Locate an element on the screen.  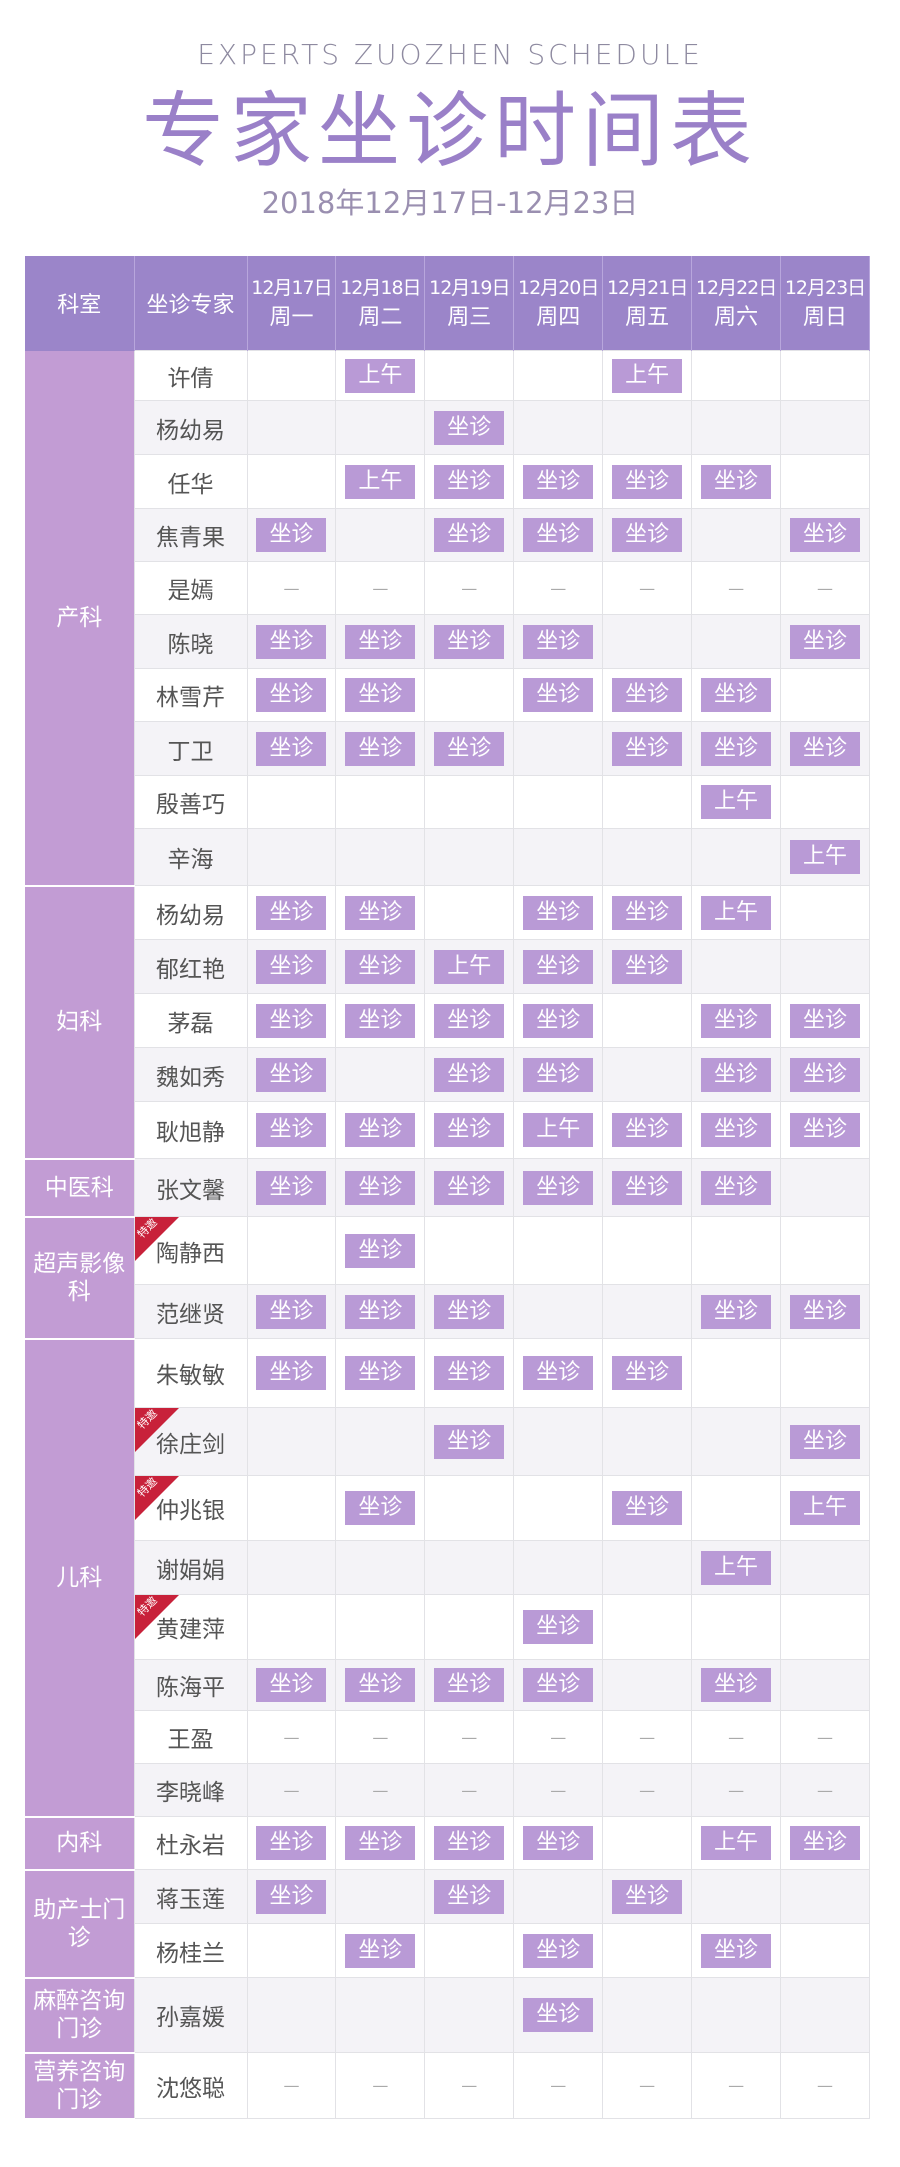
expert-name: 辛海 is located at coordinates (190, 860).